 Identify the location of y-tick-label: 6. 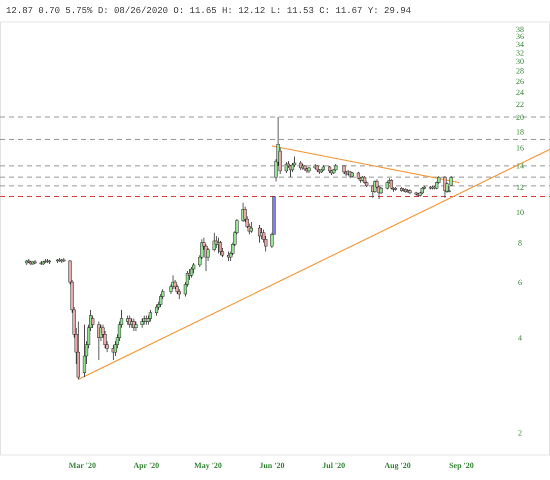
(520, 282).